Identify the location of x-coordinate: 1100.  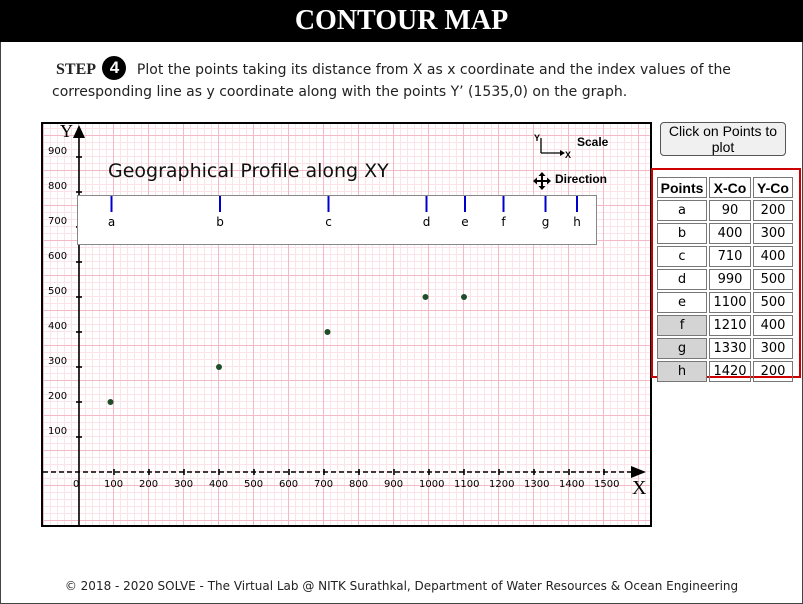
(730, 302).